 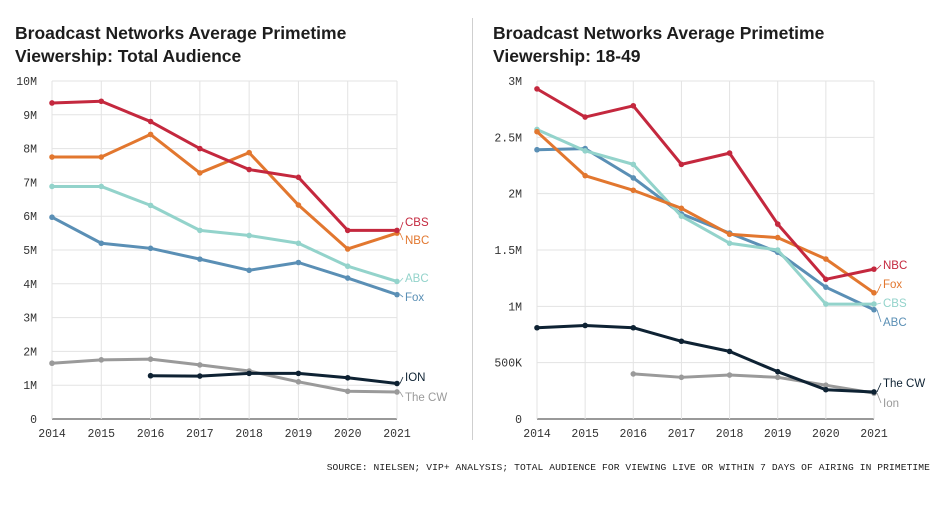 I want to click on series-end-label: CBS, so click(x=895, y=304).